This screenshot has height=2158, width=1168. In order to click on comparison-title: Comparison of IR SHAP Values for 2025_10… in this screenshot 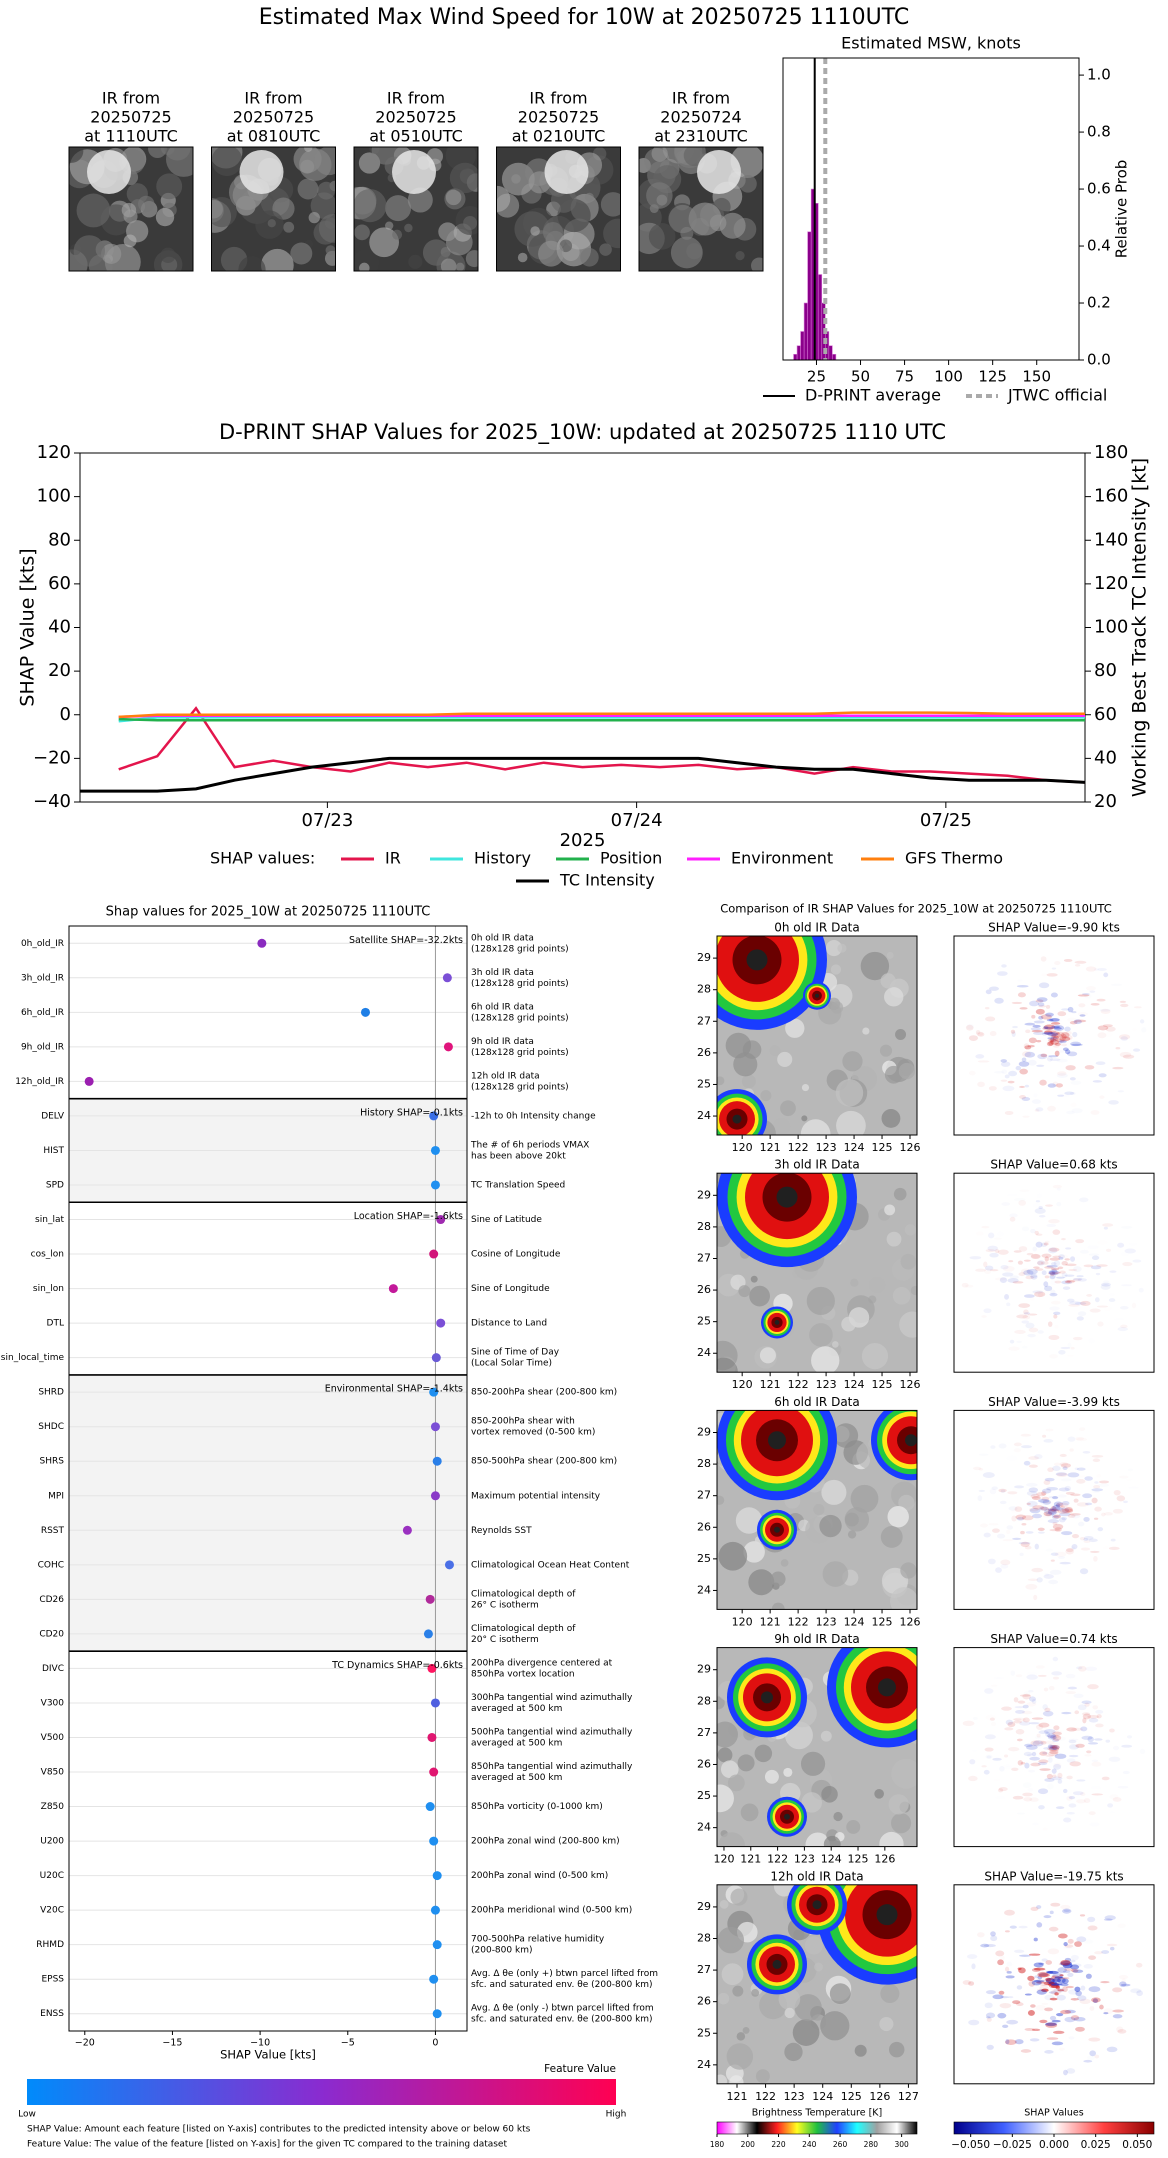, I will do `click(916, 909)`.